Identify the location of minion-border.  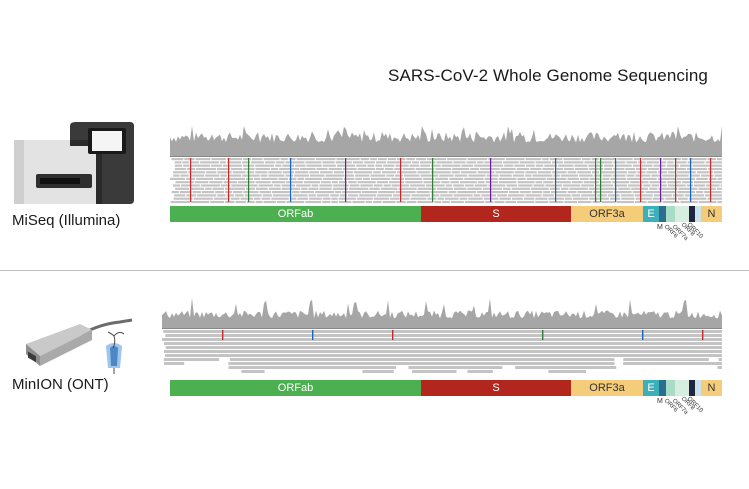
(442, 328).